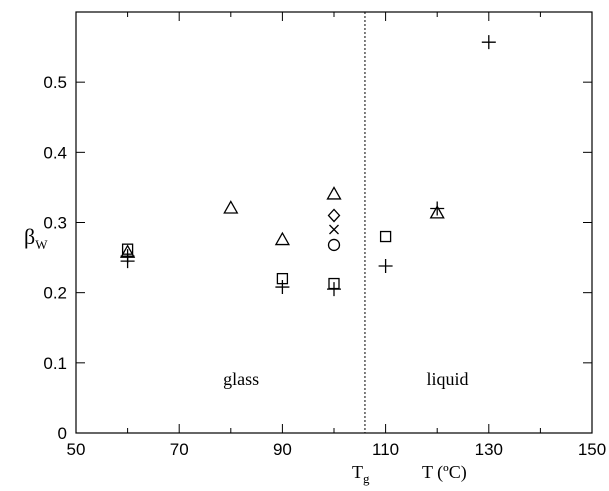 This screenshot has height=491, width=609. Describe the element at coordinates (448, 379) in the screenshot. I see `annotation-liquid: liquid` at that location.